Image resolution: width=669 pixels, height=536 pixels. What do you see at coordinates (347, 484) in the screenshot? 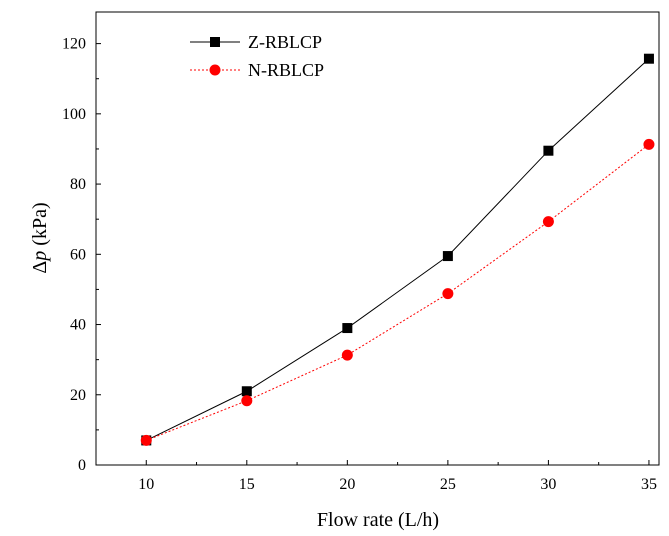
I see `x-tick-label-20: 20` at bounding box center [347, 484].